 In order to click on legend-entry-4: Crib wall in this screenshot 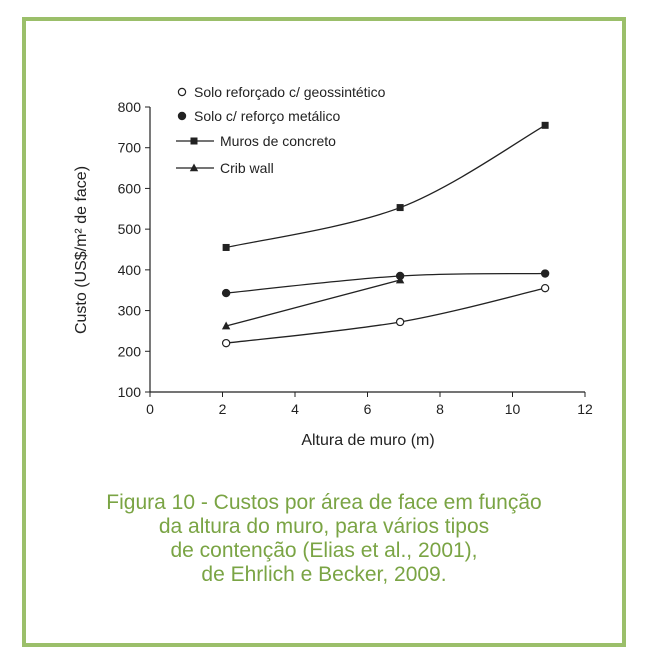, I will do `click(225, 168)`.